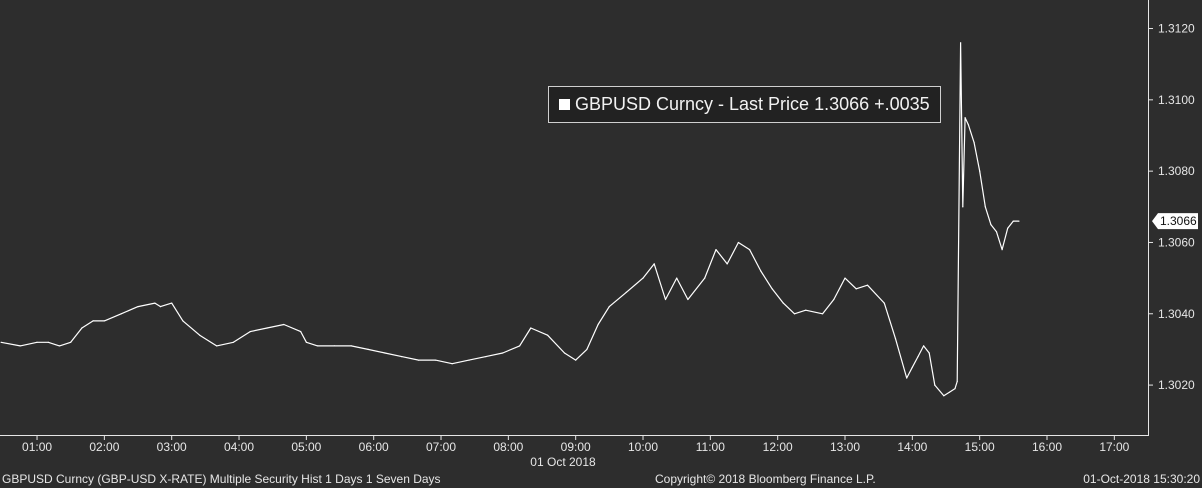 The width and height of the screenshot is (1202, 488). I want to click on x-tick-label: 15:00, so click(980, 447).